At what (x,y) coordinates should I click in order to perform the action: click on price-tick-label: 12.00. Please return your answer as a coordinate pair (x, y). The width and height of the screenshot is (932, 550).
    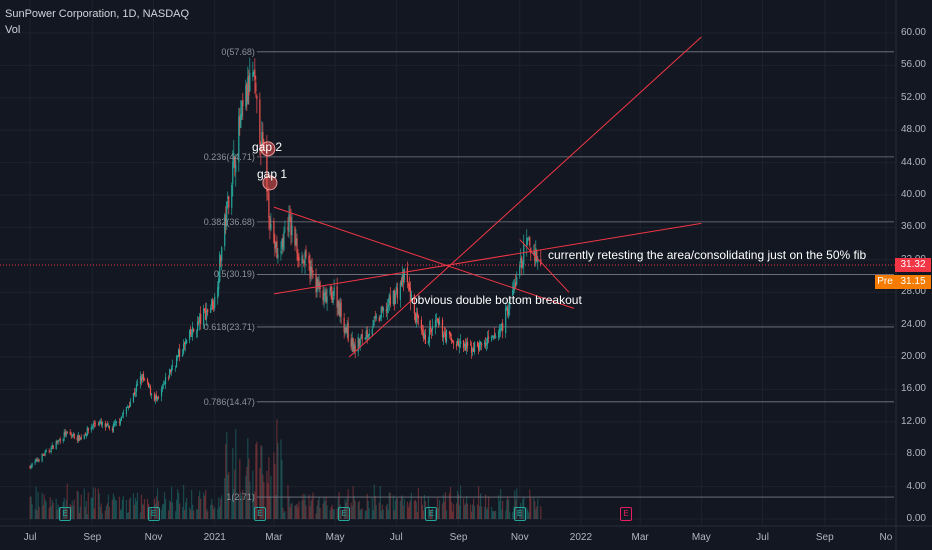
    Looking at the image, I should click on (913, 421).